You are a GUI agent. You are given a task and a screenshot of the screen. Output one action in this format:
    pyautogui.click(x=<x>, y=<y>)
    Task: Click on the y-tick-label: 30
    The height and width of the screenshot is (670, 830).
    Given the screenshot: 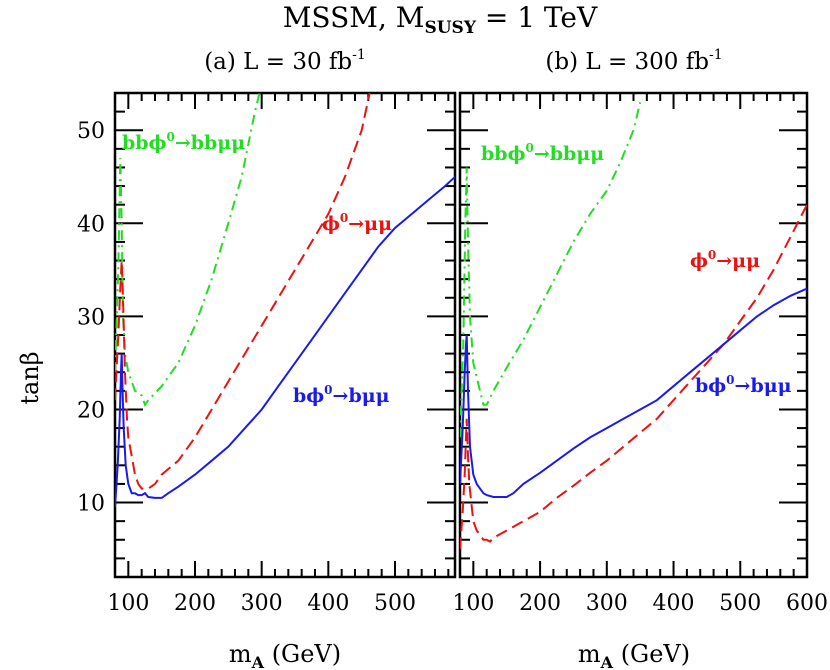 What is the action you would take?
    pyautogui.click(x=91, y=317)
    